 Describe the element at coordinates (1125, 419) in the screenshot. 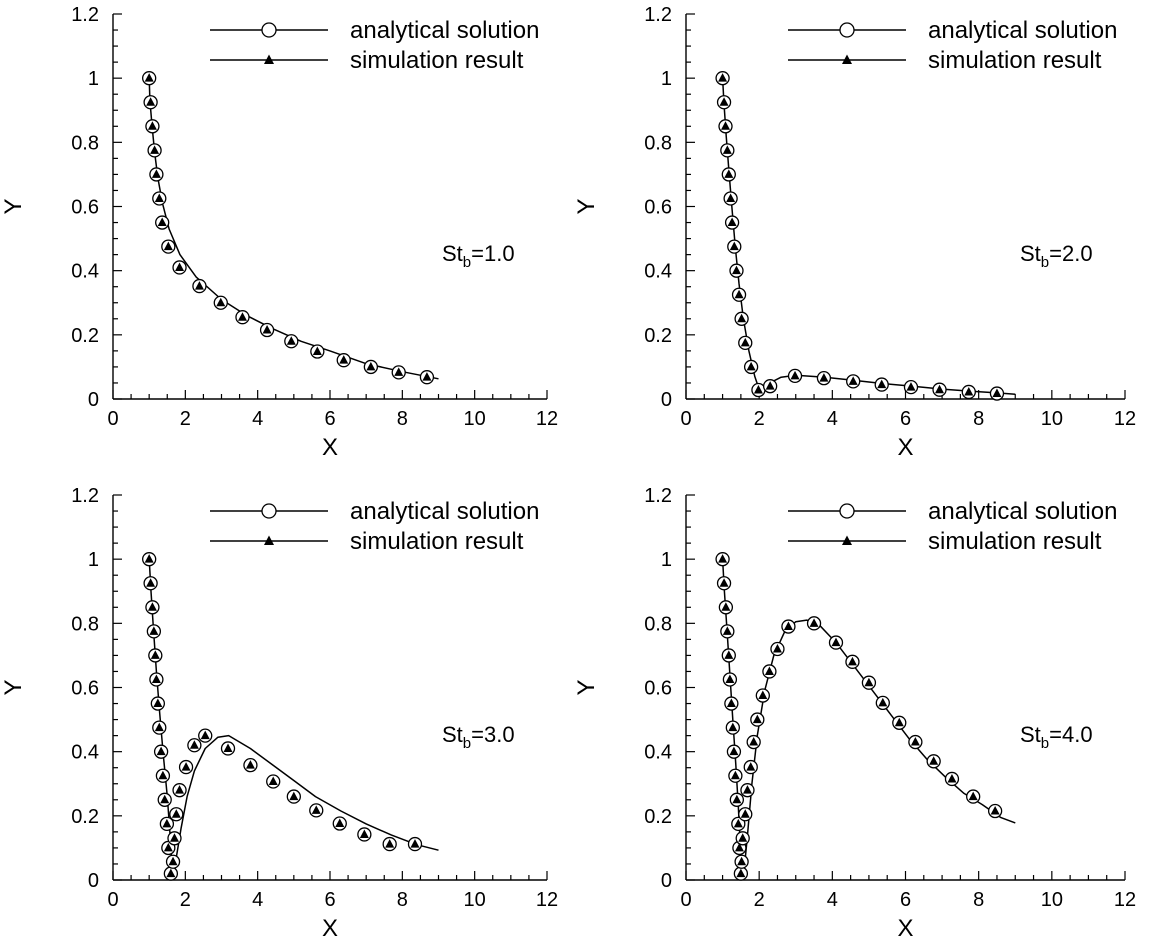

I see `x-tick-label: 12` at that location.